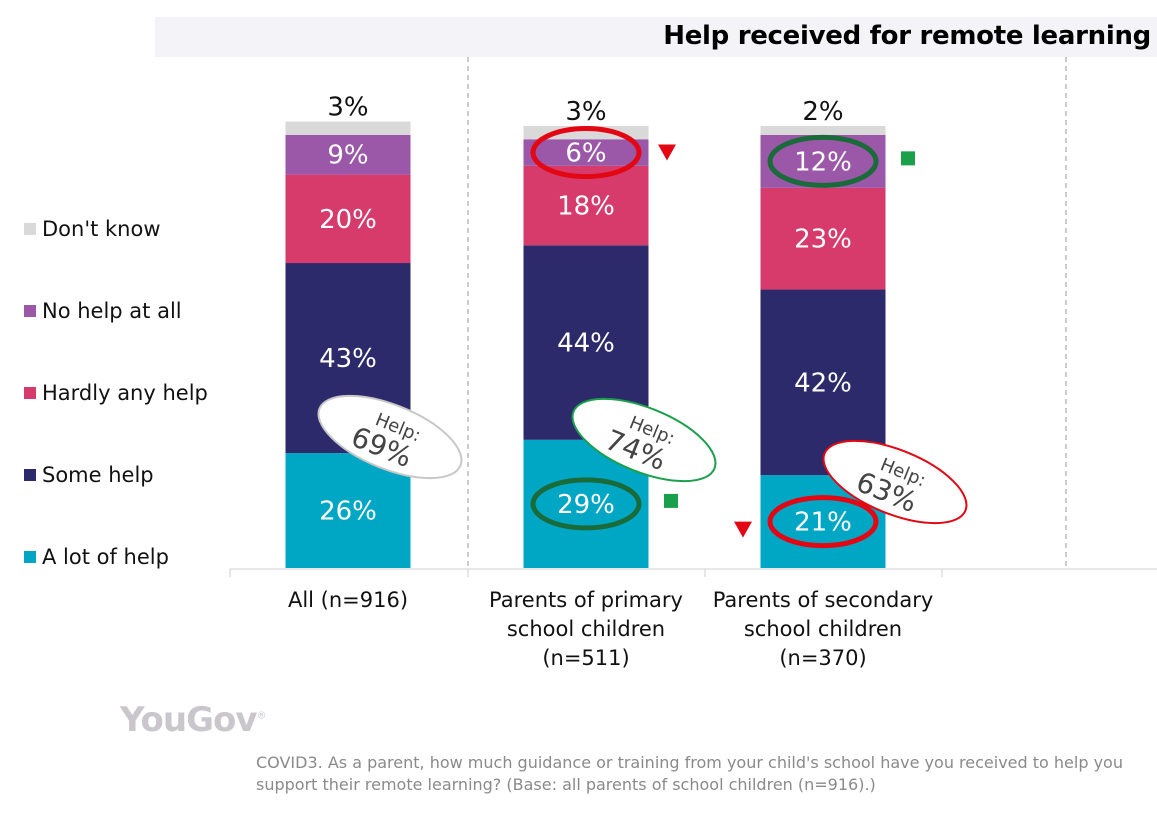 The width and height of the screenshot is (1157, 816). Describe the element at coordinates (907, 36) in the screenshot. I see `chart-title: Help received for remote learning` at that location.